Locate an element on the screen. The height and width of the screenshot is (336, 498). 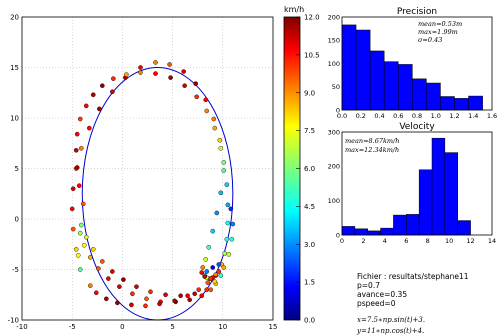
speed-colorbar: km/h 0.0 1.5 3.0 4.5 6.0 7.5 9.0 10.5 12.0 is located at coordinates (301, 165).